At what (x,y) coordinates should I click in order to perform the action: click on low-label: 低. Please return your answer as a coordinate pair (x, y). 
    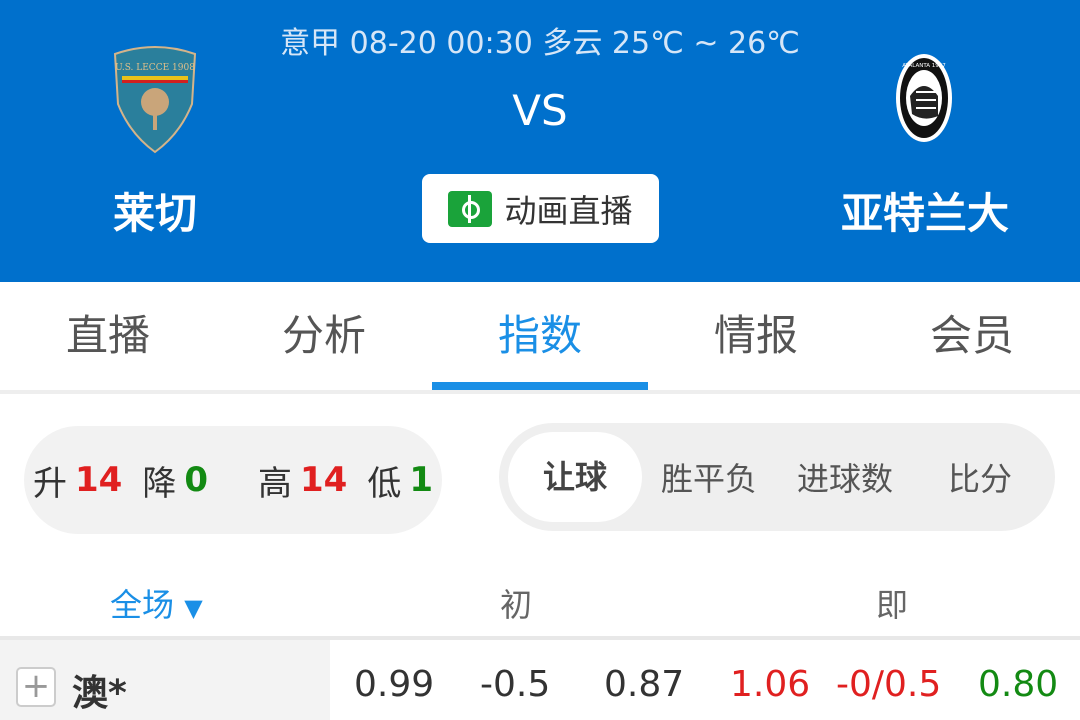
    Looking at the image, I should click on (384, 483).